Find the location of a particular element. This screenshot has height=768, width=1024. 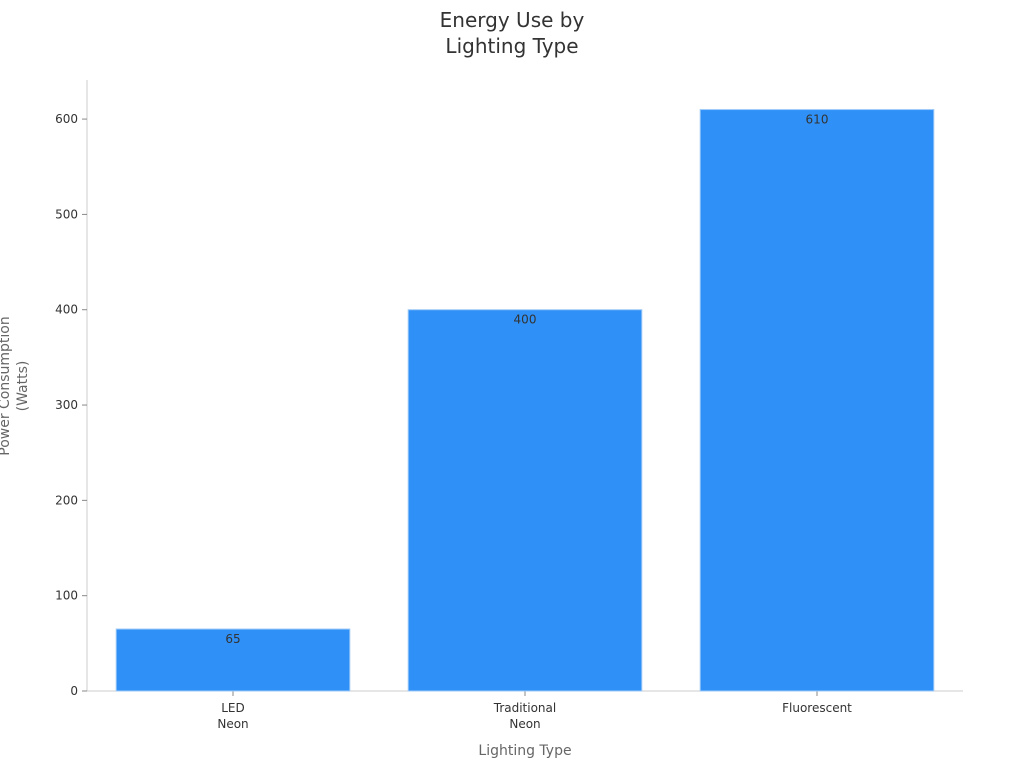

y-tick-label: 300 is located at coordinates (66, 405).